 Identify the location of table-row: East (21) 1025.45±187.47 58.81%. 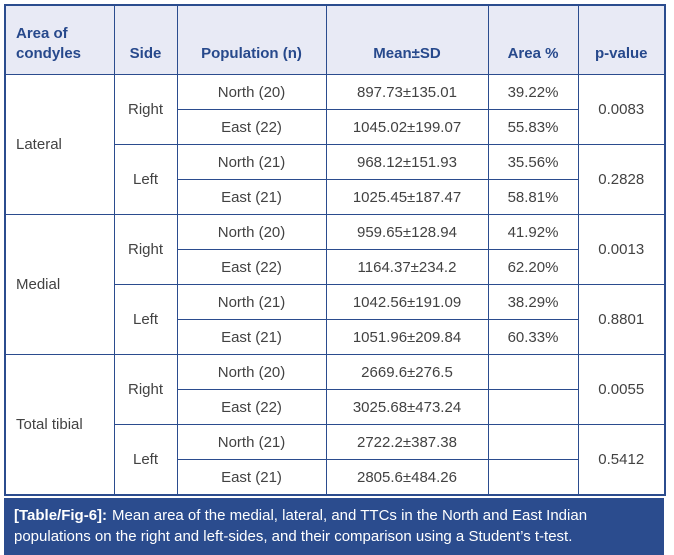
(335, 197).